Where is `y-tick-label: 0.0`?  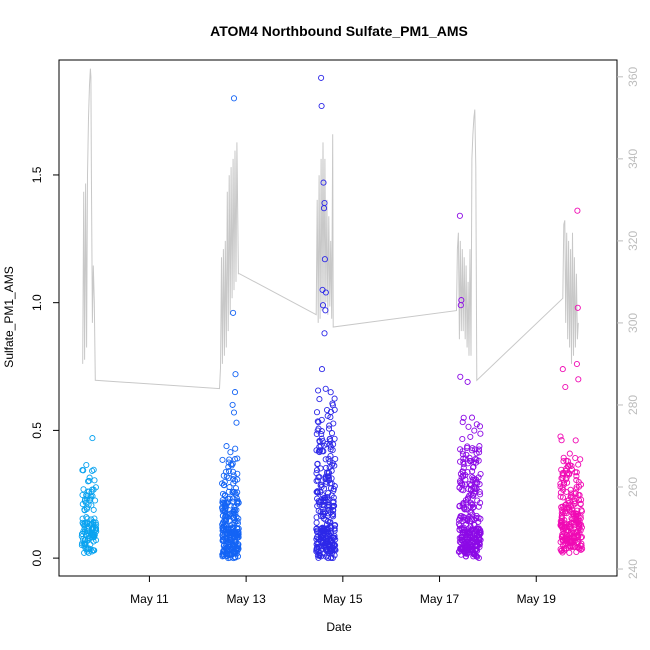 y-tick-label: 0.0 is located at coordinates (37, 557).